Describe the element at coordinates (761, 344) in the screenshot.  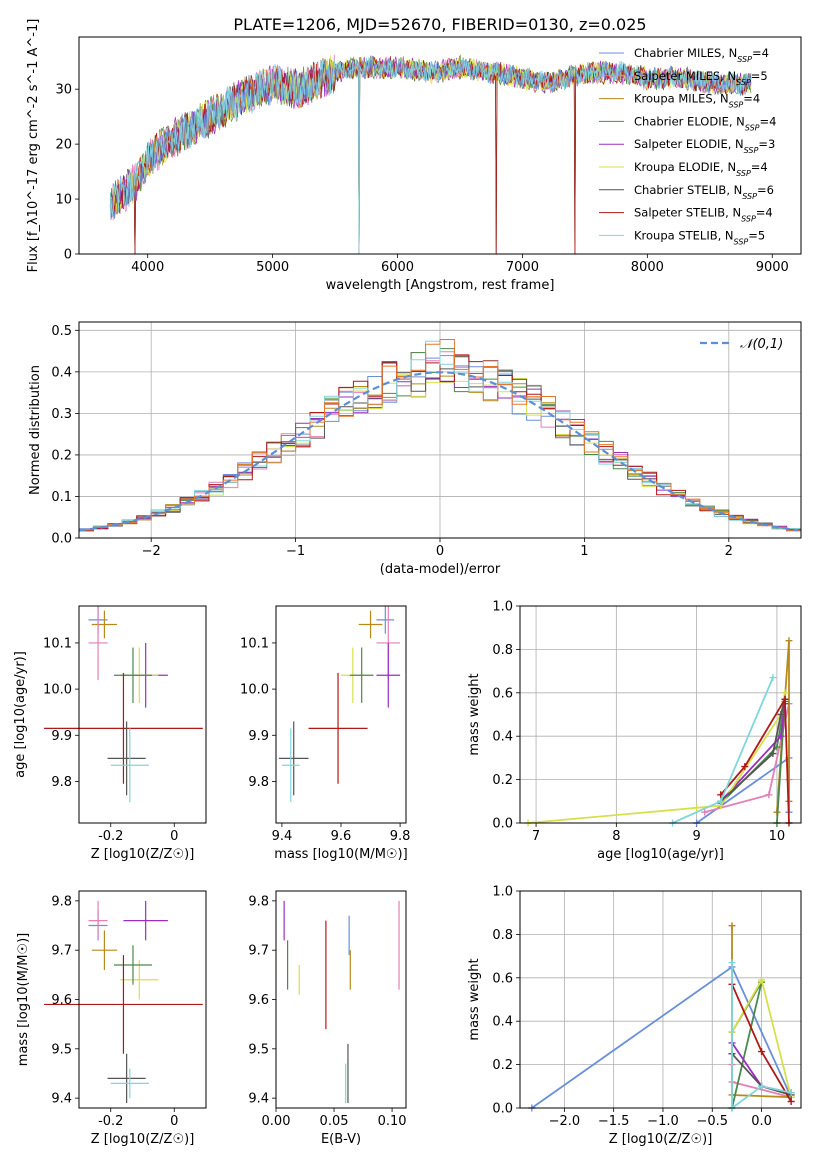
I see `legend-label: 𝒩(0,1)` at that location.